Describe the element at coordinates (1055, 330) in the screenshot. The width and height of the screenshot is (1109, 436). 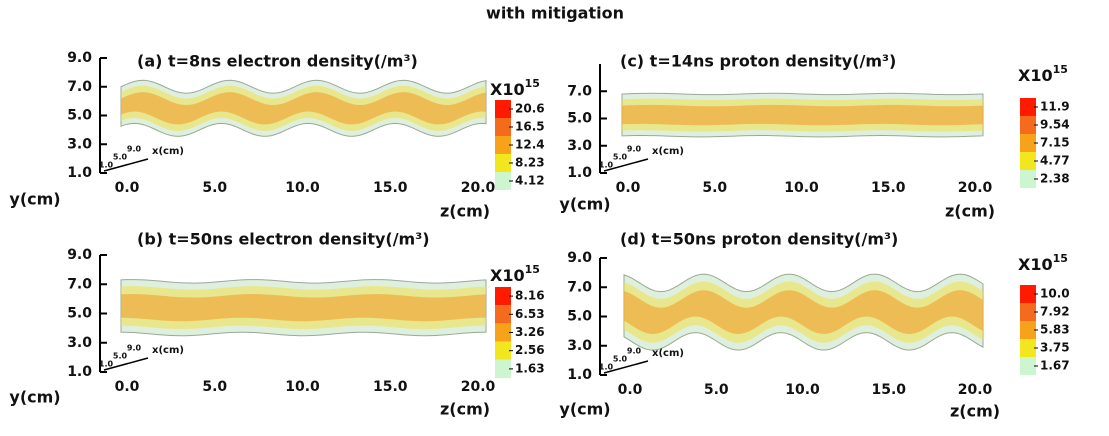
I see `colorbar-tick-label: 5.83` at that location.